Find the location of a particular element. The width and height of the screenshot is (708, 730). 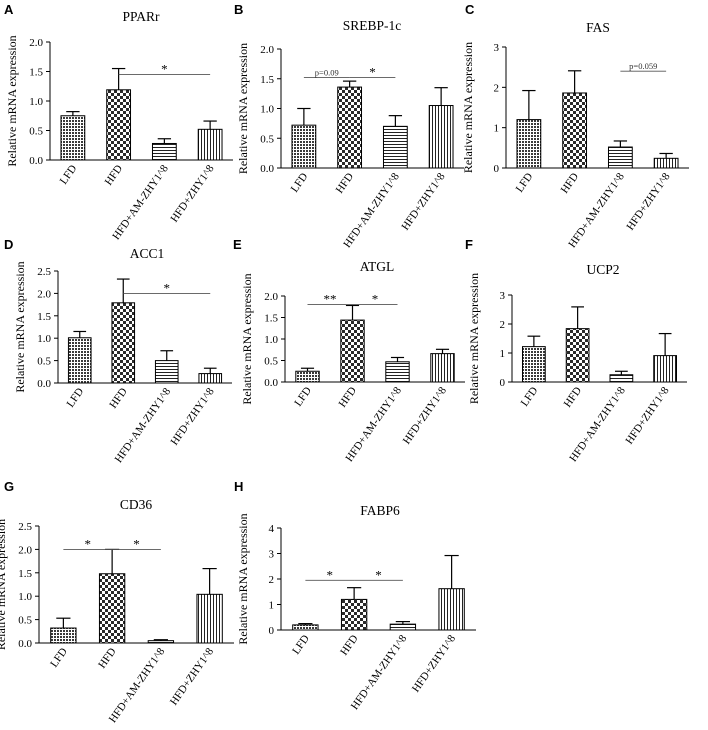

panel-letter: C is located at coordinates (470, 9).